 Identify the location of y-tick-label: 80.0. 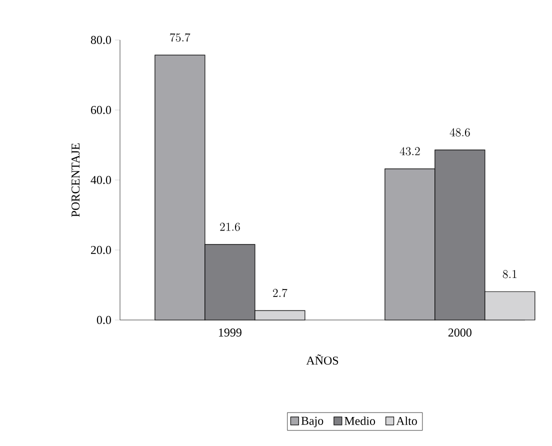
(101, 40).